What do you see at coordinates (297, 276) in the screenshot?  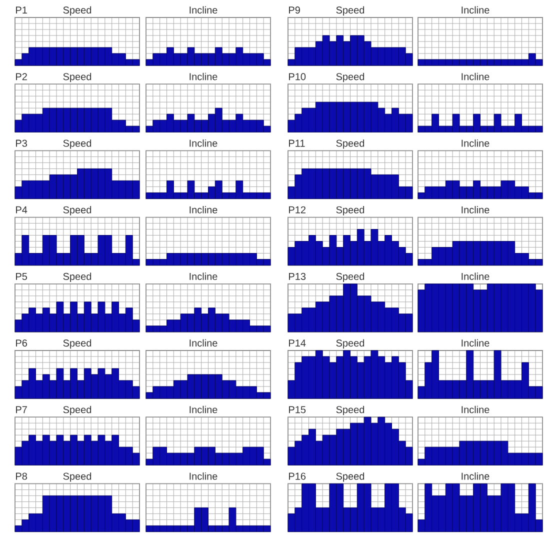 I see `text: P13` at bounding box center [297, 276].